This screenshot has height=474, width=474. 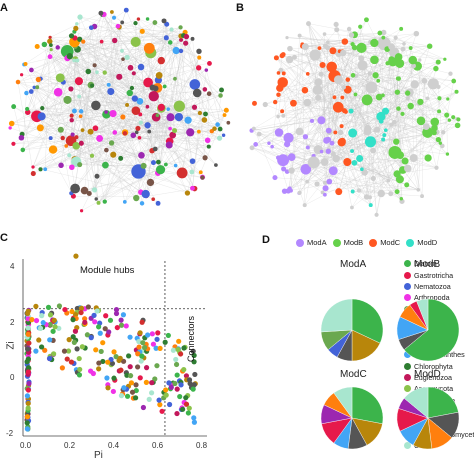 I want to click on y-tick-minus2: -2, so click(x=10, y=433).